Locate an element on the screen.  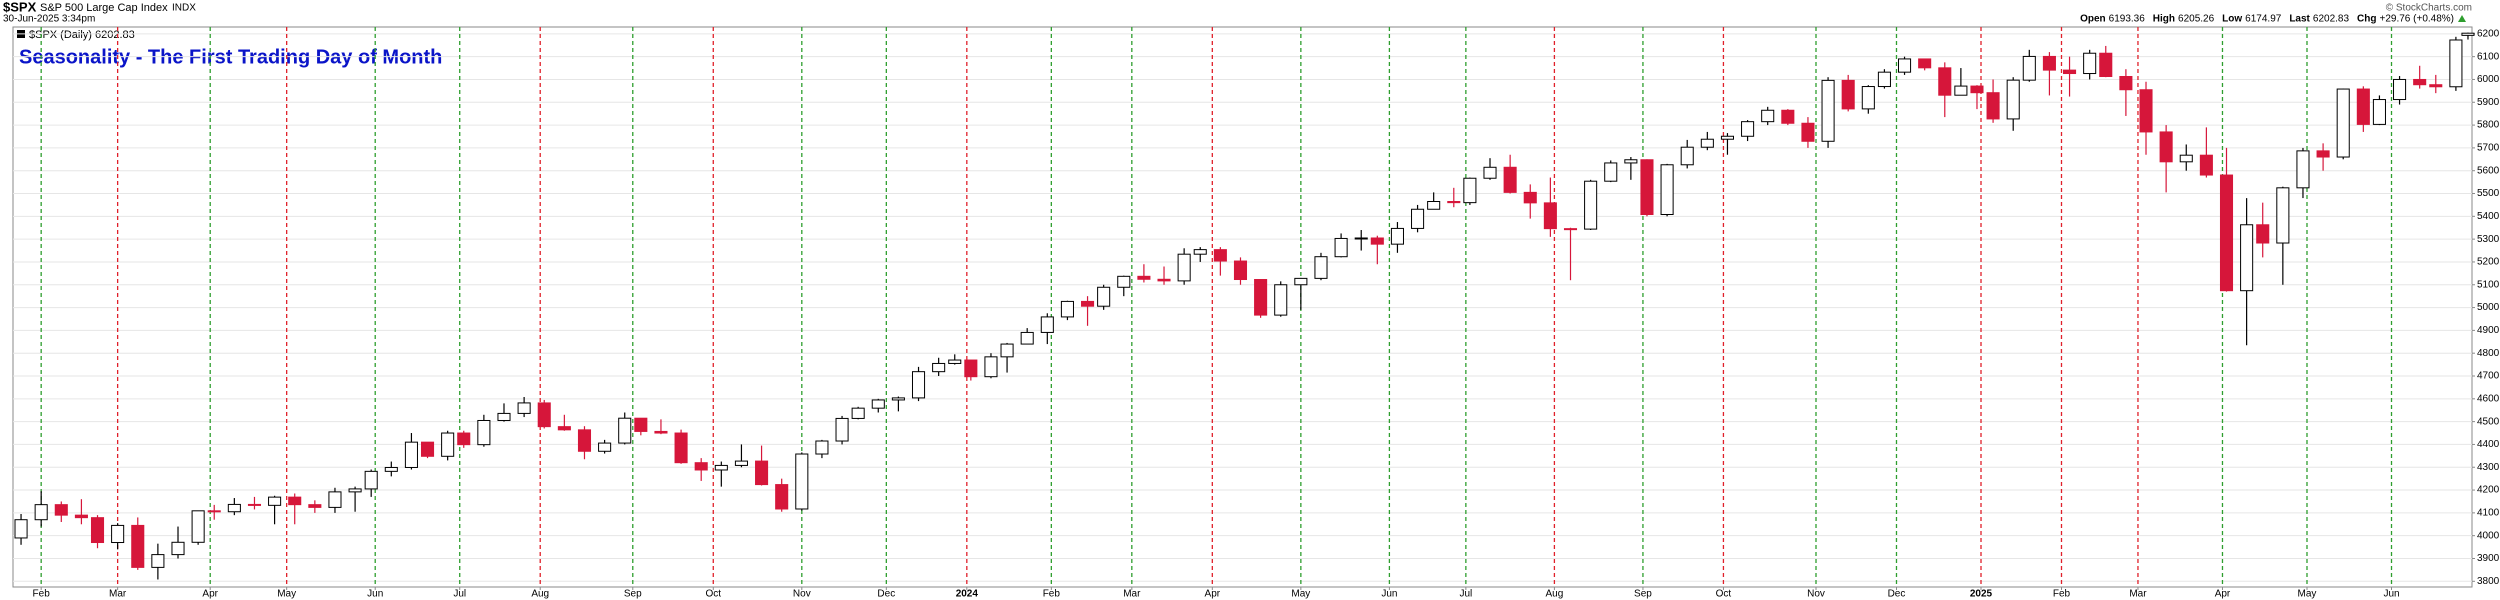
y-tick-label: 6100 is located at coordinates (2488, 56).